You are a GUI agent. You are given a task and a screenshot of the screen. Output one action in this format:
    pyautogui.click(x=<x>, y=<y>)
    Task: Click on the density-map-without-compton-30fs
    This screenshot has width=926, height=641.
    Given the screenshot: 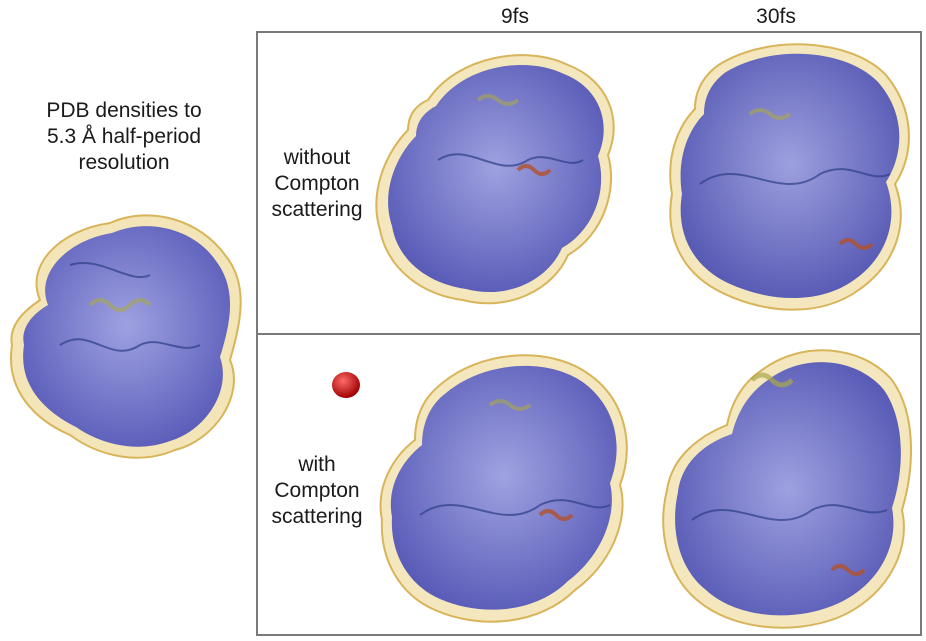 What is the action you would take?
    pyautogui.click(x=789, y=177)
    